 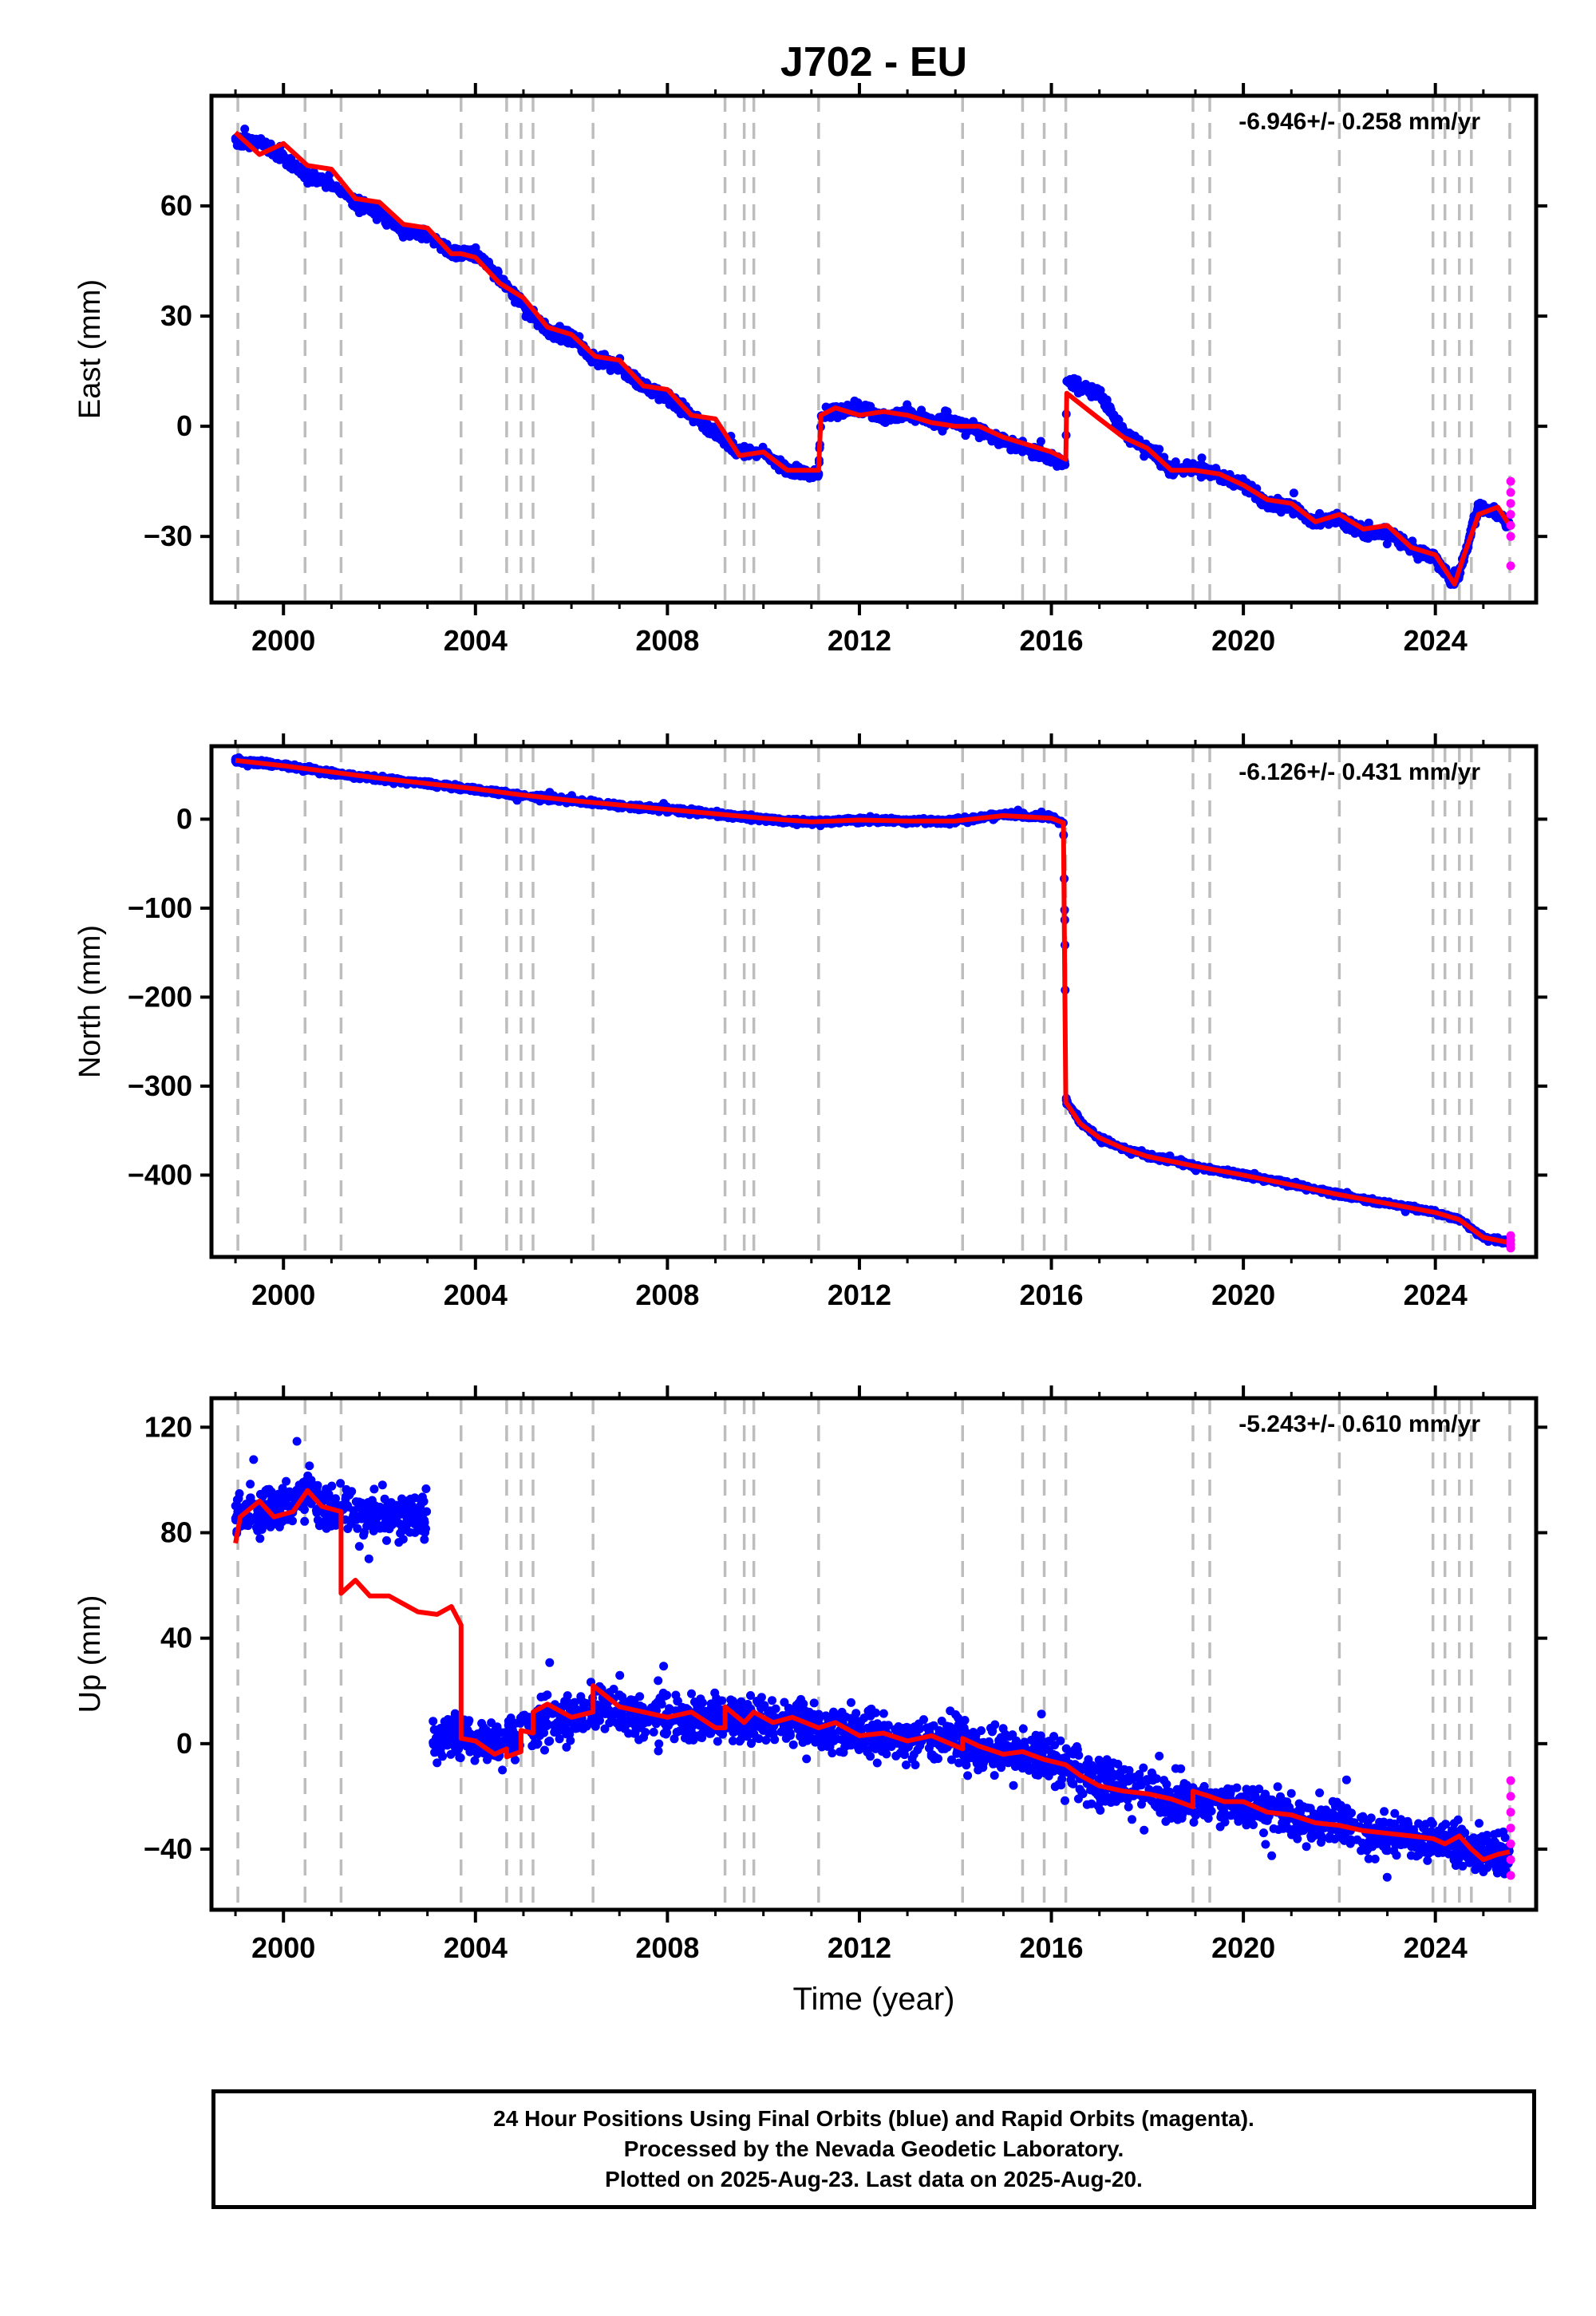 What do you see at coordinates (176, 1638) in the screenshot?
I see `y-tick-label: 40` at bounding box center [176, 1638].